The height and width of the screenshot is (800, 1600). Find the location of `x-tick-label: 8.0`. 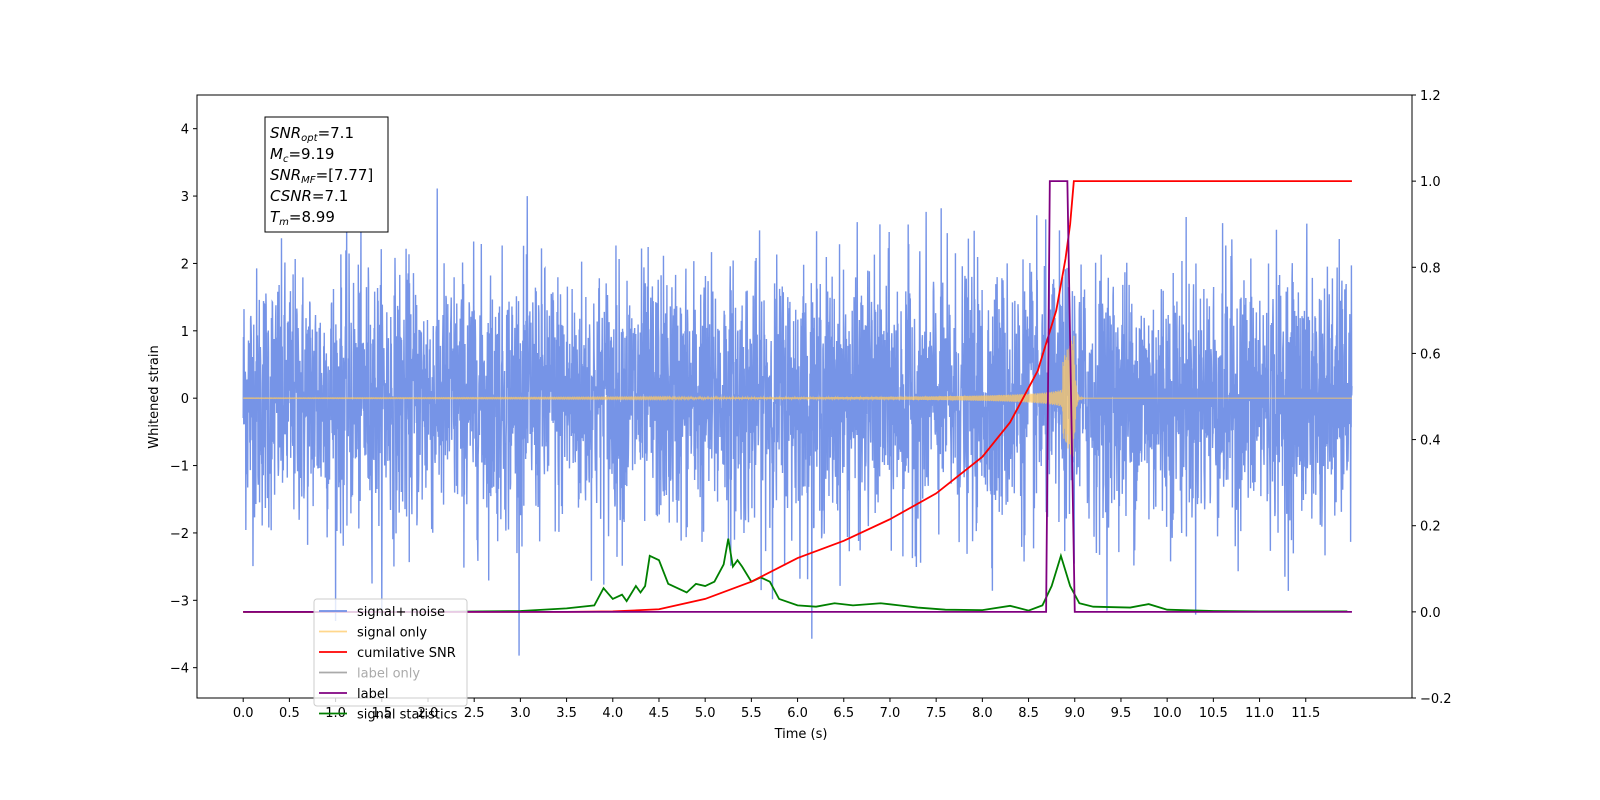

x-tick-label: 8.0 is located at coordinates (982, 713).